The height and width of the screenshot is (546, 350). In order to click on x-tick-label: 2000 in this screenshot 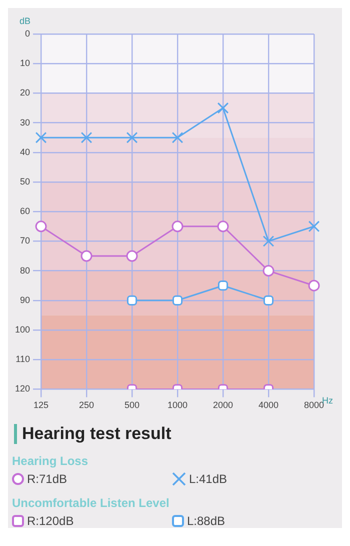, I will do `click(223, 405)`.